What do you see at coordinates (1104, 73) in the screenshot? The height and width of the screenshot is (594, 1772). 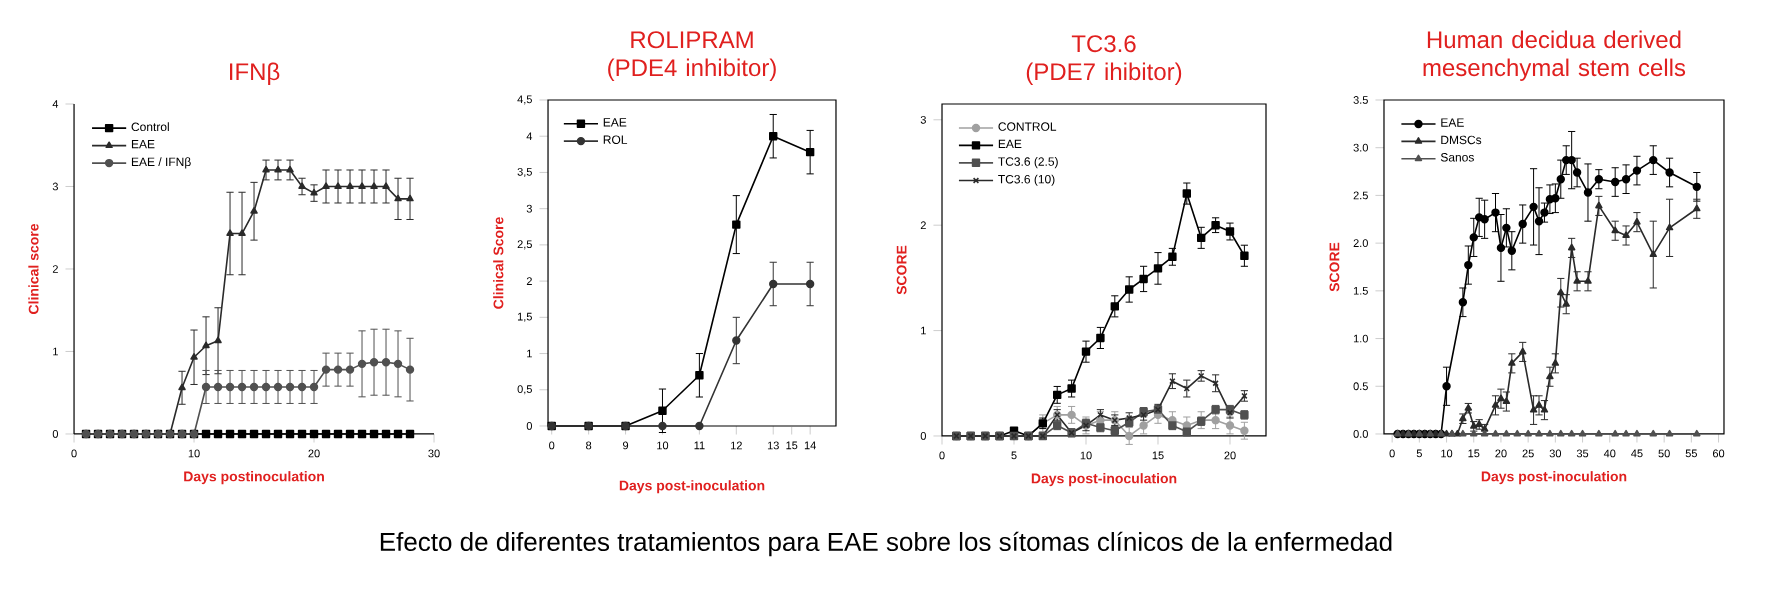 I see `chart-subtitle: (PDE7 ihibitor)` at bounding box center [1104, 73].